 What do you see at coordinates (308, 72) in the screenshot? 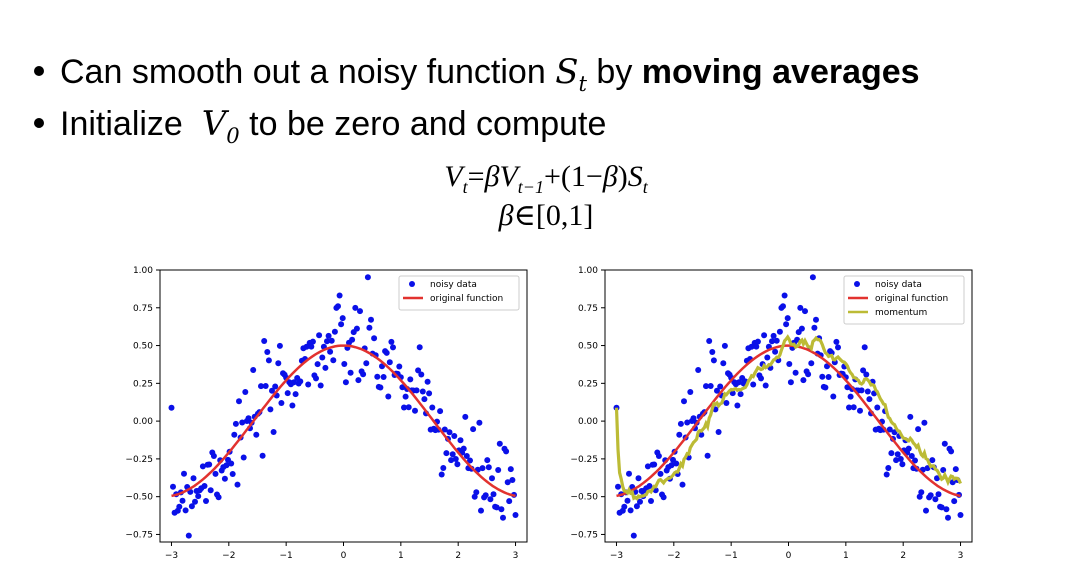
I see `bullet-1-pre: Can smooth out a noisy function` at bounding box center [308, 72].